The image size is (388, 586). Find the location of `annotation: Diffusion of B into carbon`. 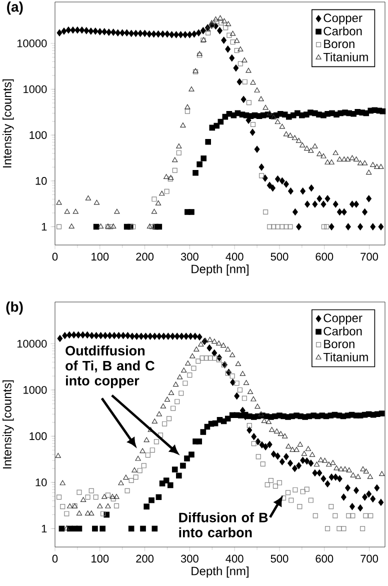

annotation: Diffusion of B into carbon is located at coordinates (223, 525).